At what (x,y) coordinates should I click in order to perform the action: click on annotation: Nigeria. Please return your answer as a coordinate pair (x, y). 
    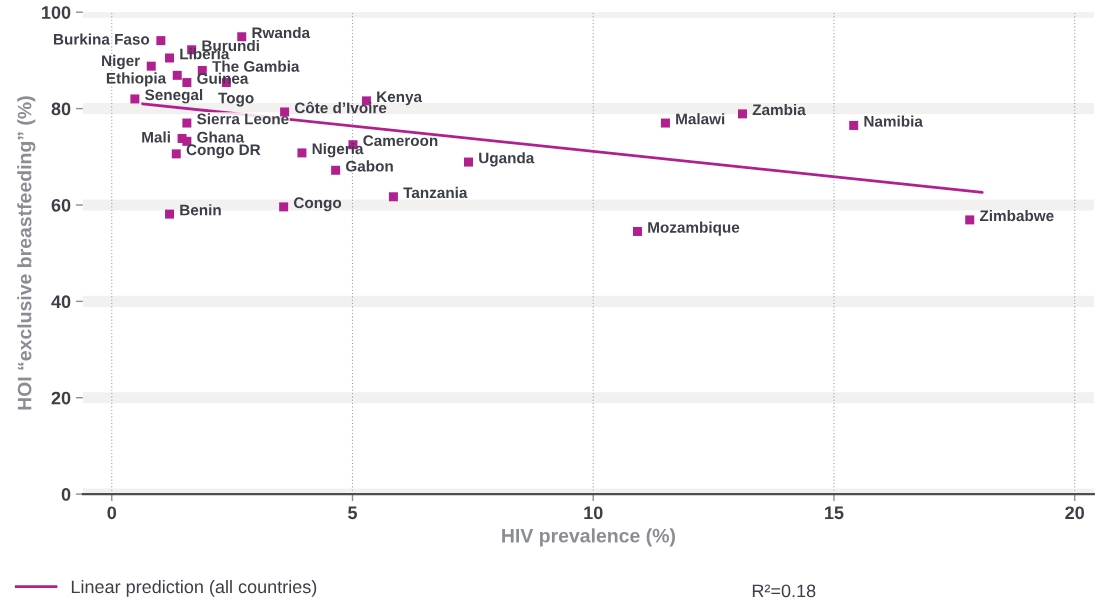
    Looking at the image, I should click on (338, 150).